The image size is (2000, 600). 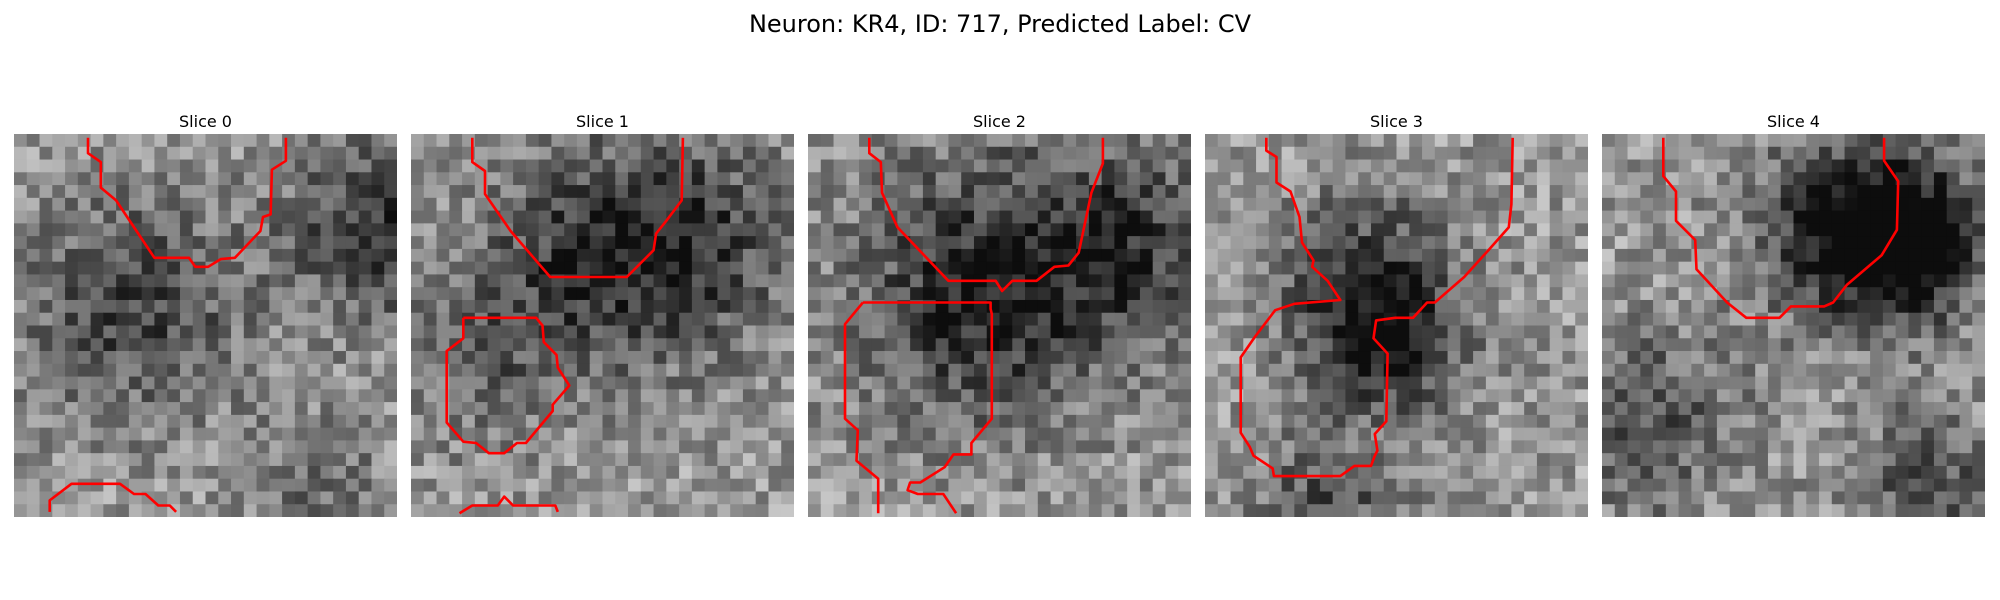 I want to click on slice-panel-4: Slice 4, so click(x=1793, y=314).